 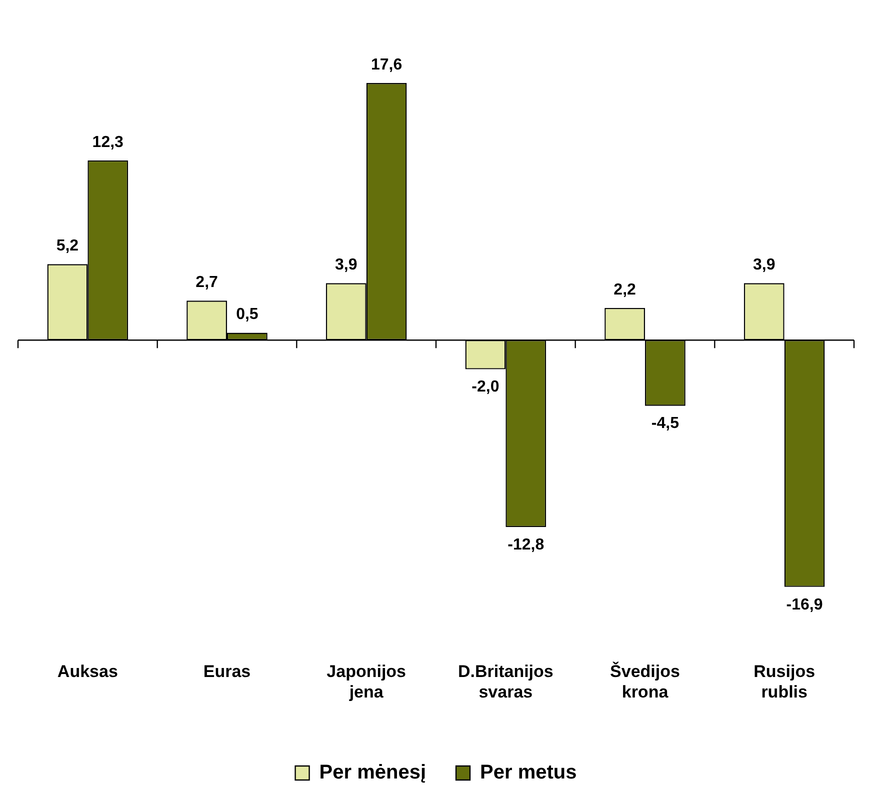 I want to click on x-tick-label: Euras, so click(x=227, y=672).